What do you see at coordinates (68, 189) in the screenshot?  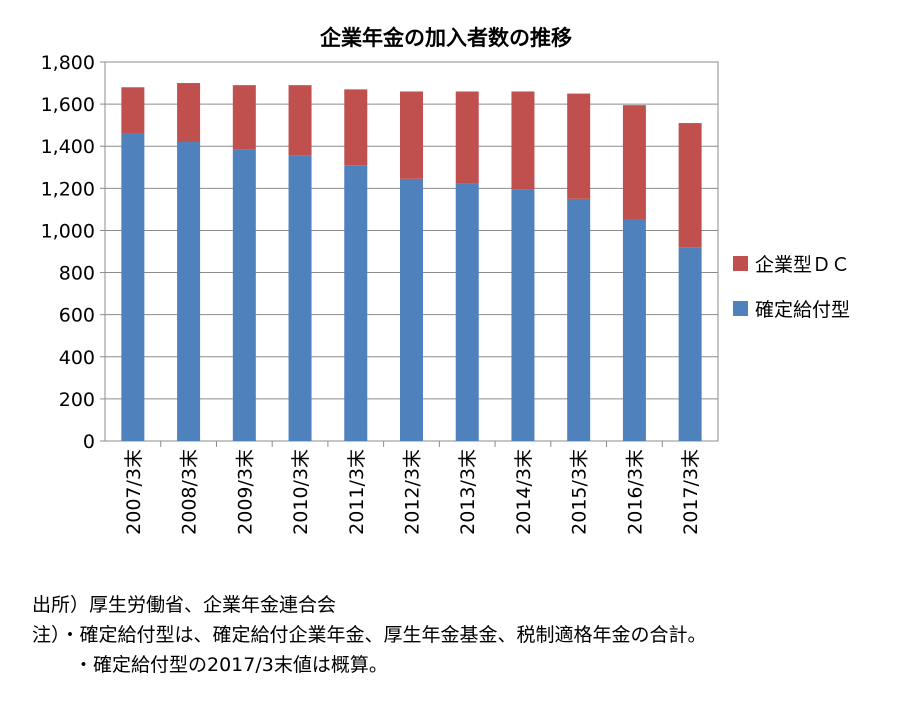 I see `y-tick-label: 1,200` at bounding box center [68, 189].